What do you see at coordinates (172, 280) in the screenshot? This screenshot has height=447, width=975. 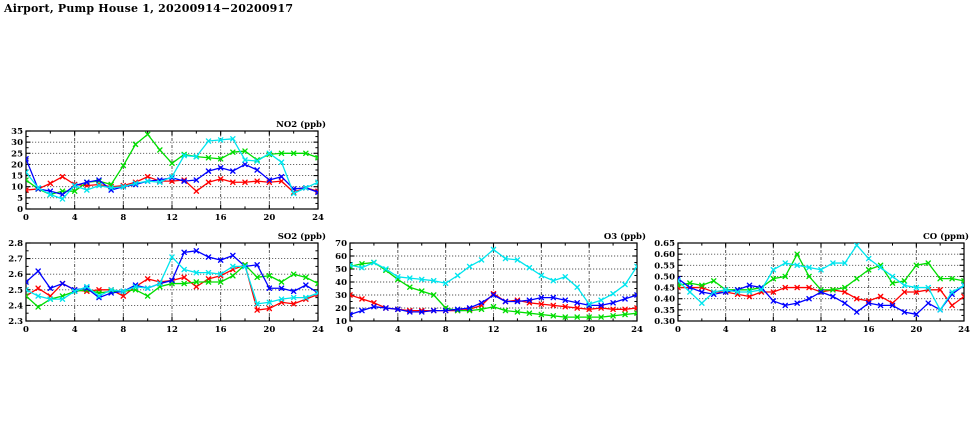 I see `series-cyan` at bounding box center [172, 280].